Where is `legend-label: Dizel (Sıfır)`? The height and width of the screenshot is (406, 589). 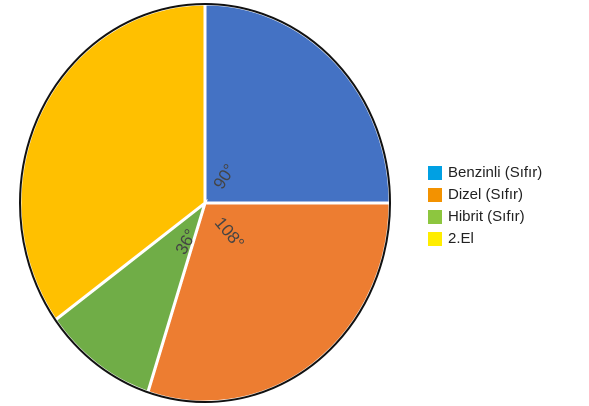 legend-label: Dizel (Sıfır) is located at coordinates (485, 194).